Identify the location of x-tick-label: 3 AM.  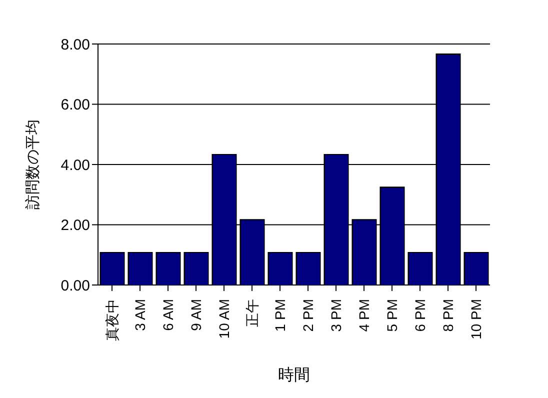
(140, 315).